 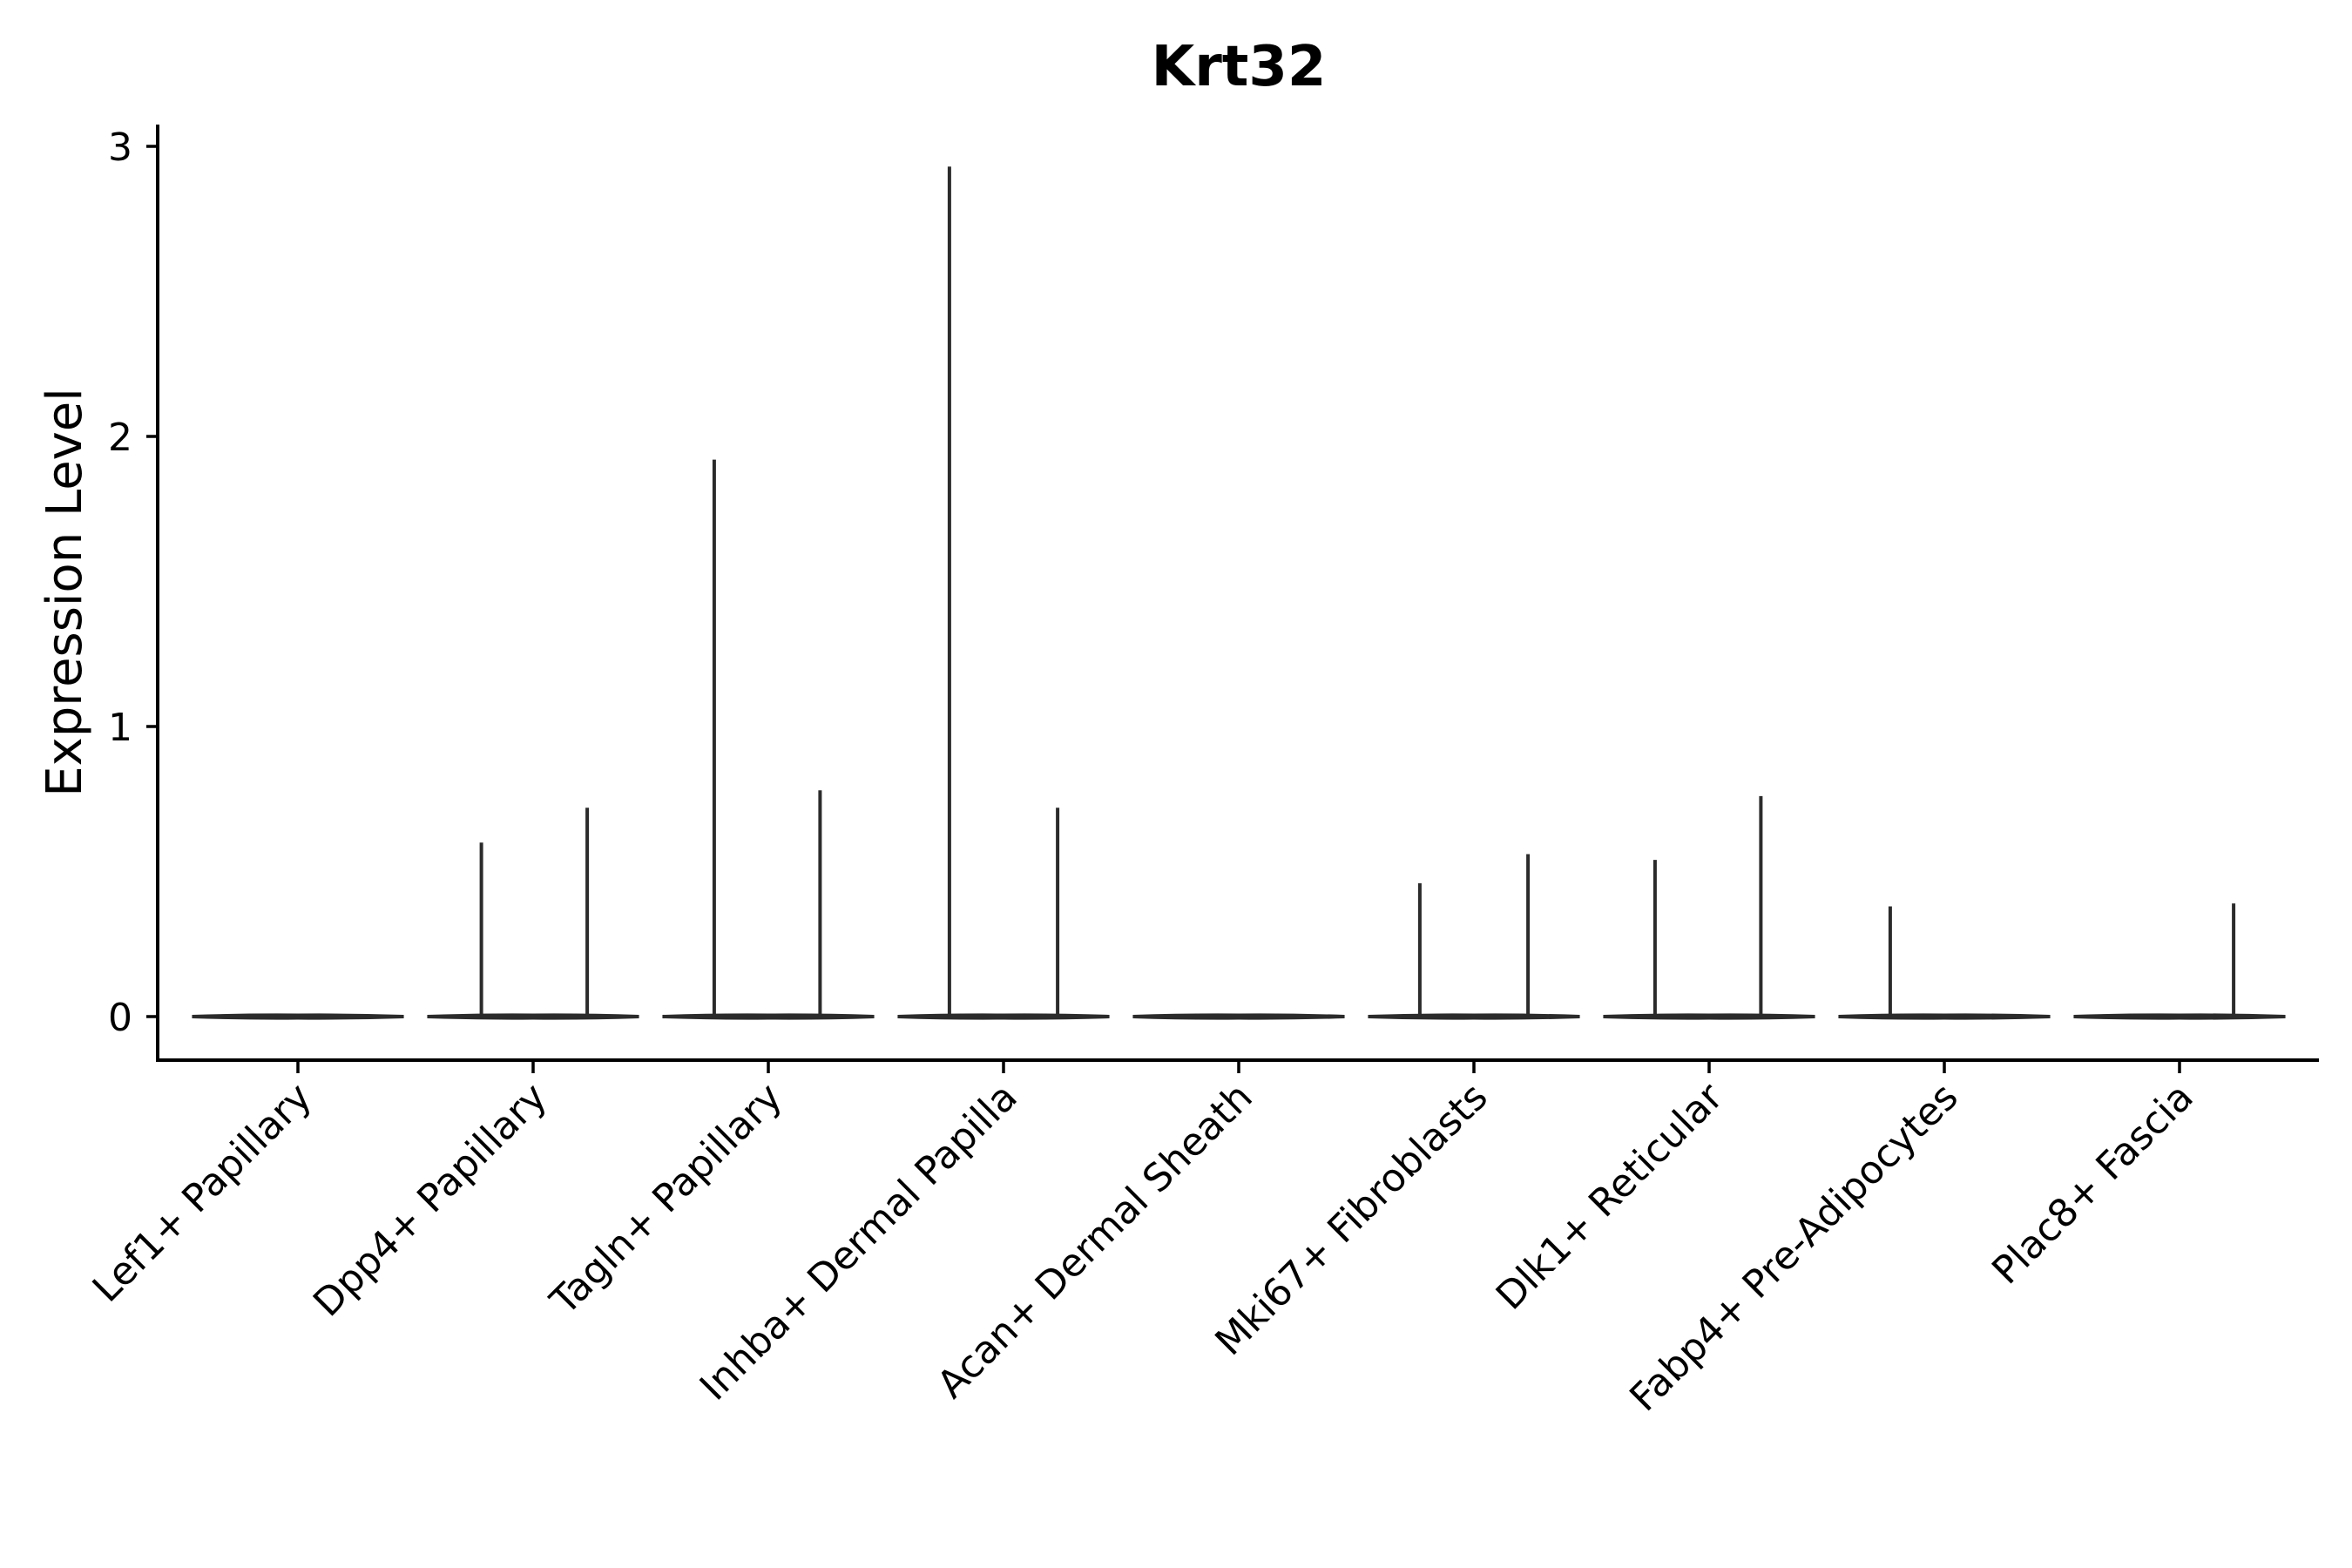 What do you see at coordinates (120, 1018) in the screenshot?
I see `y-tick-label: 0` at bounding box center [120, 1018].